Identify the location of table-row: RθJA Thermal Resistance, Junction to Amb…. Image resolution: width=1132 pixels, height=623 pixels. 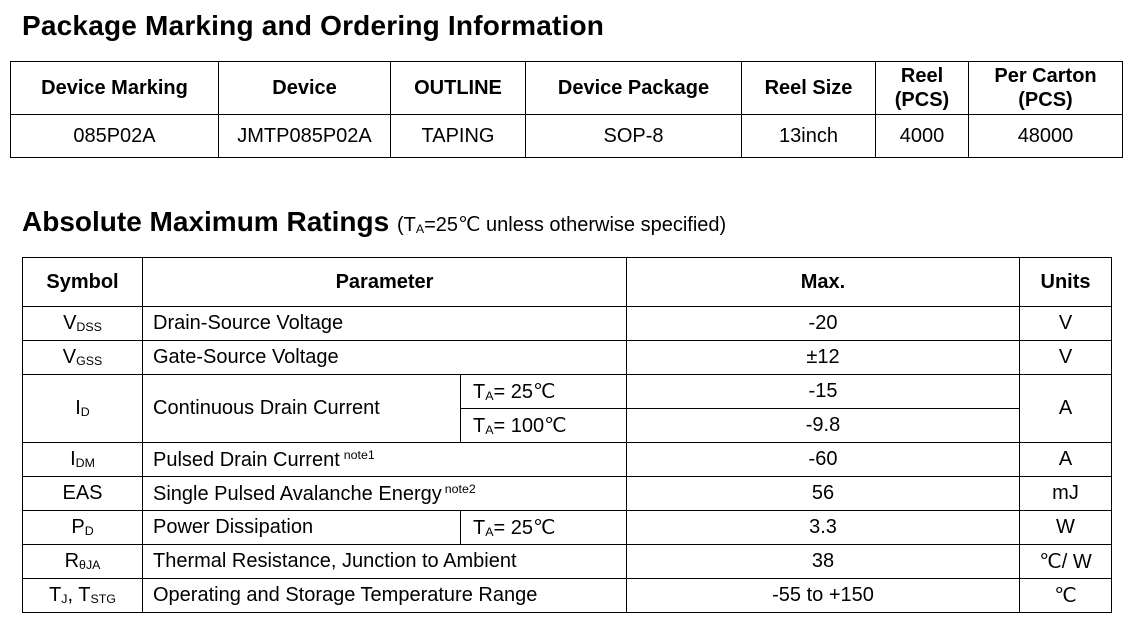
(567, 561).